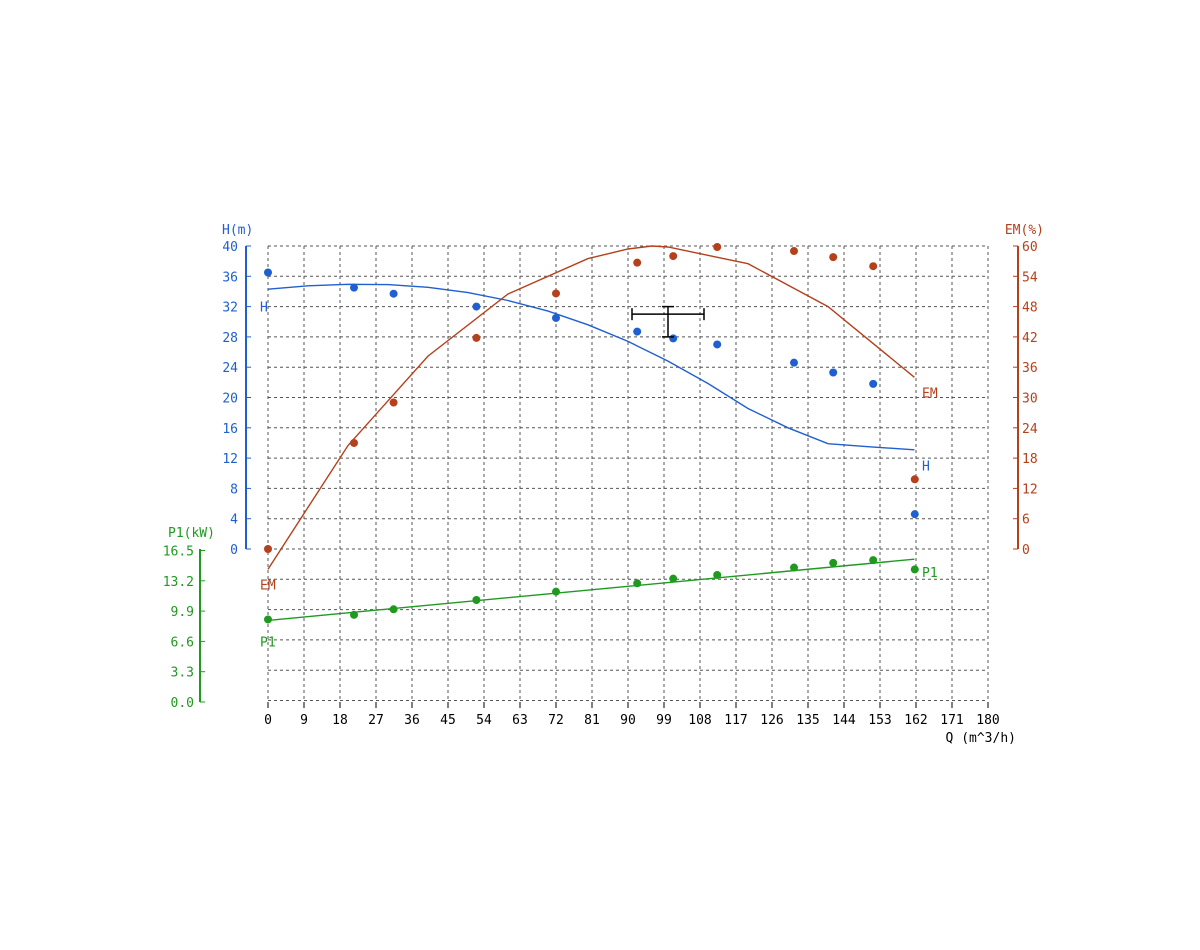 This screenshot has width=1200, height=950. What do you see at coordinates (1030, 489) in the screenshot?
I see `em-tick-label: 12` at bounding box center [1030, 489].